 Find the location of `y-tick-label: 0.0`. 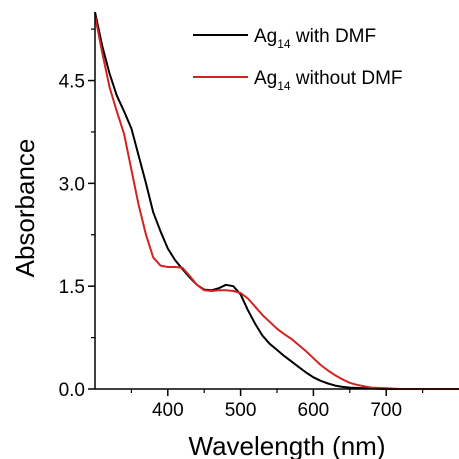

y-tick-label: 0.0 is located at coordinates (72, 390).